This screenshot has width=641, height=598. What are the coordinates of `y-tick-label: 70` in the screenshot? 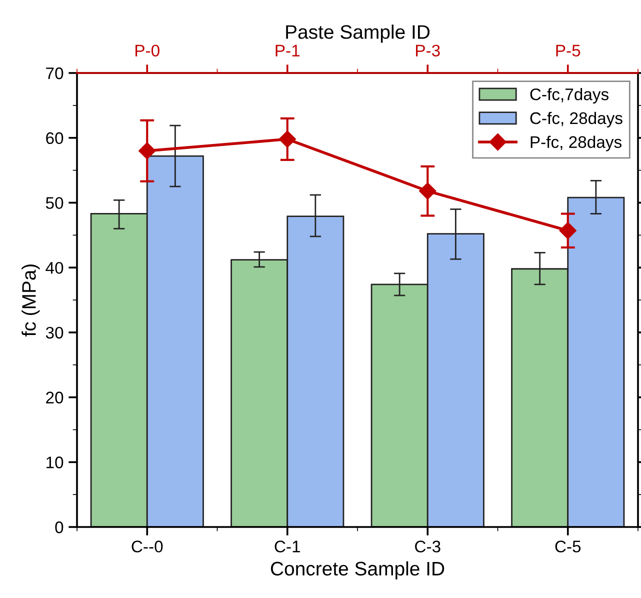 It's located at (55, 73).